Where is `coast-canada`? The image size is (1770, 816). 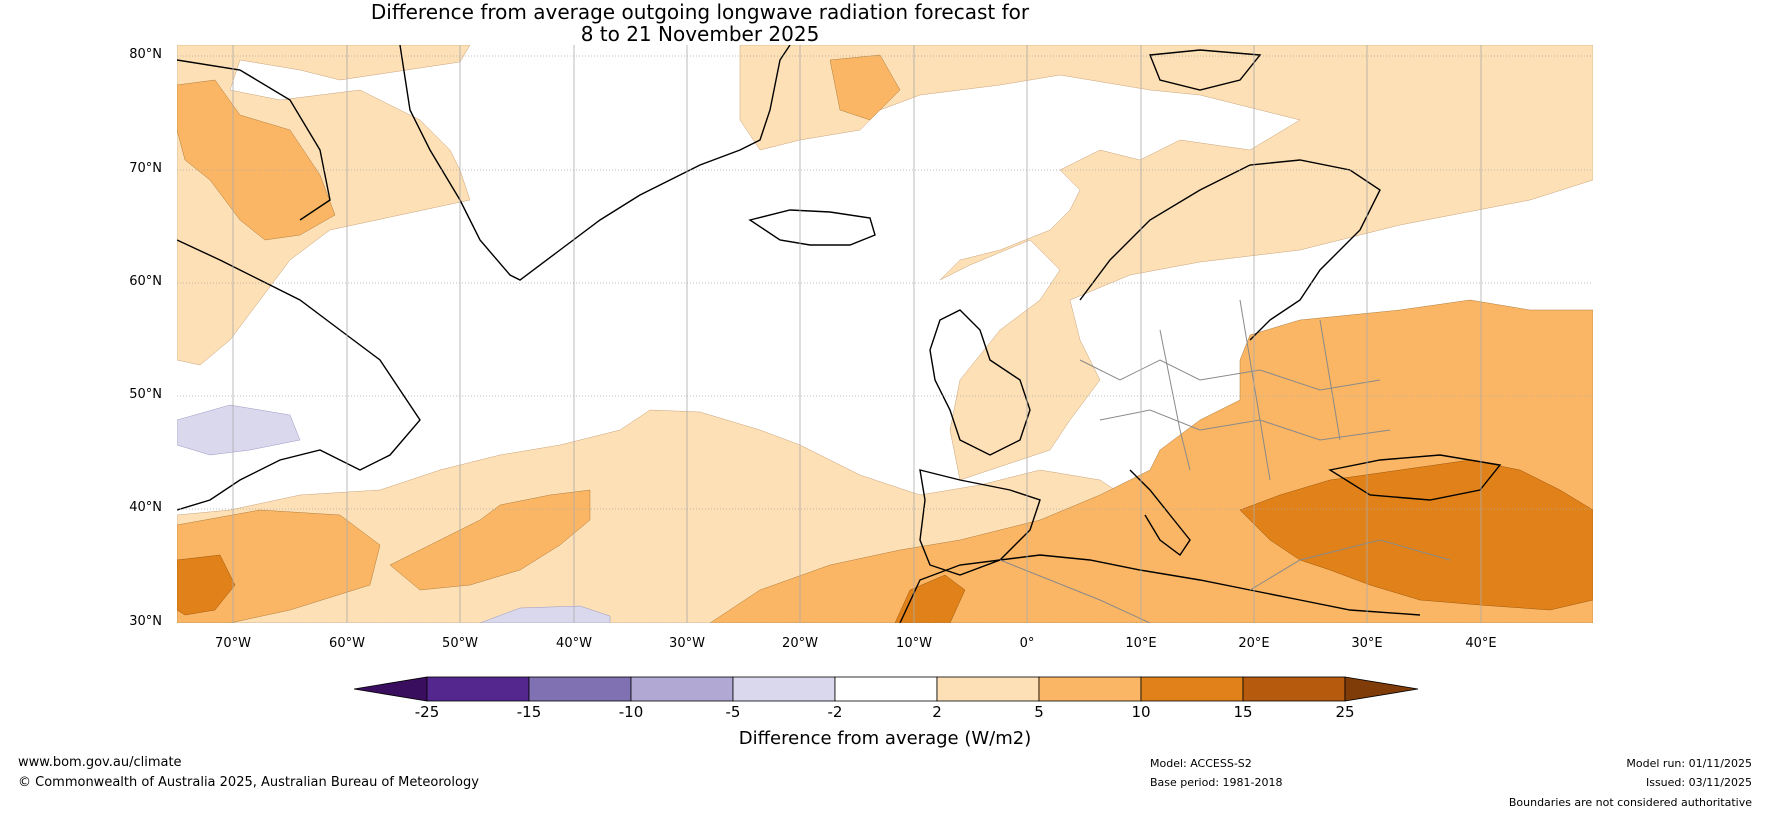 coast-canada is located at coordinates (299, 375).